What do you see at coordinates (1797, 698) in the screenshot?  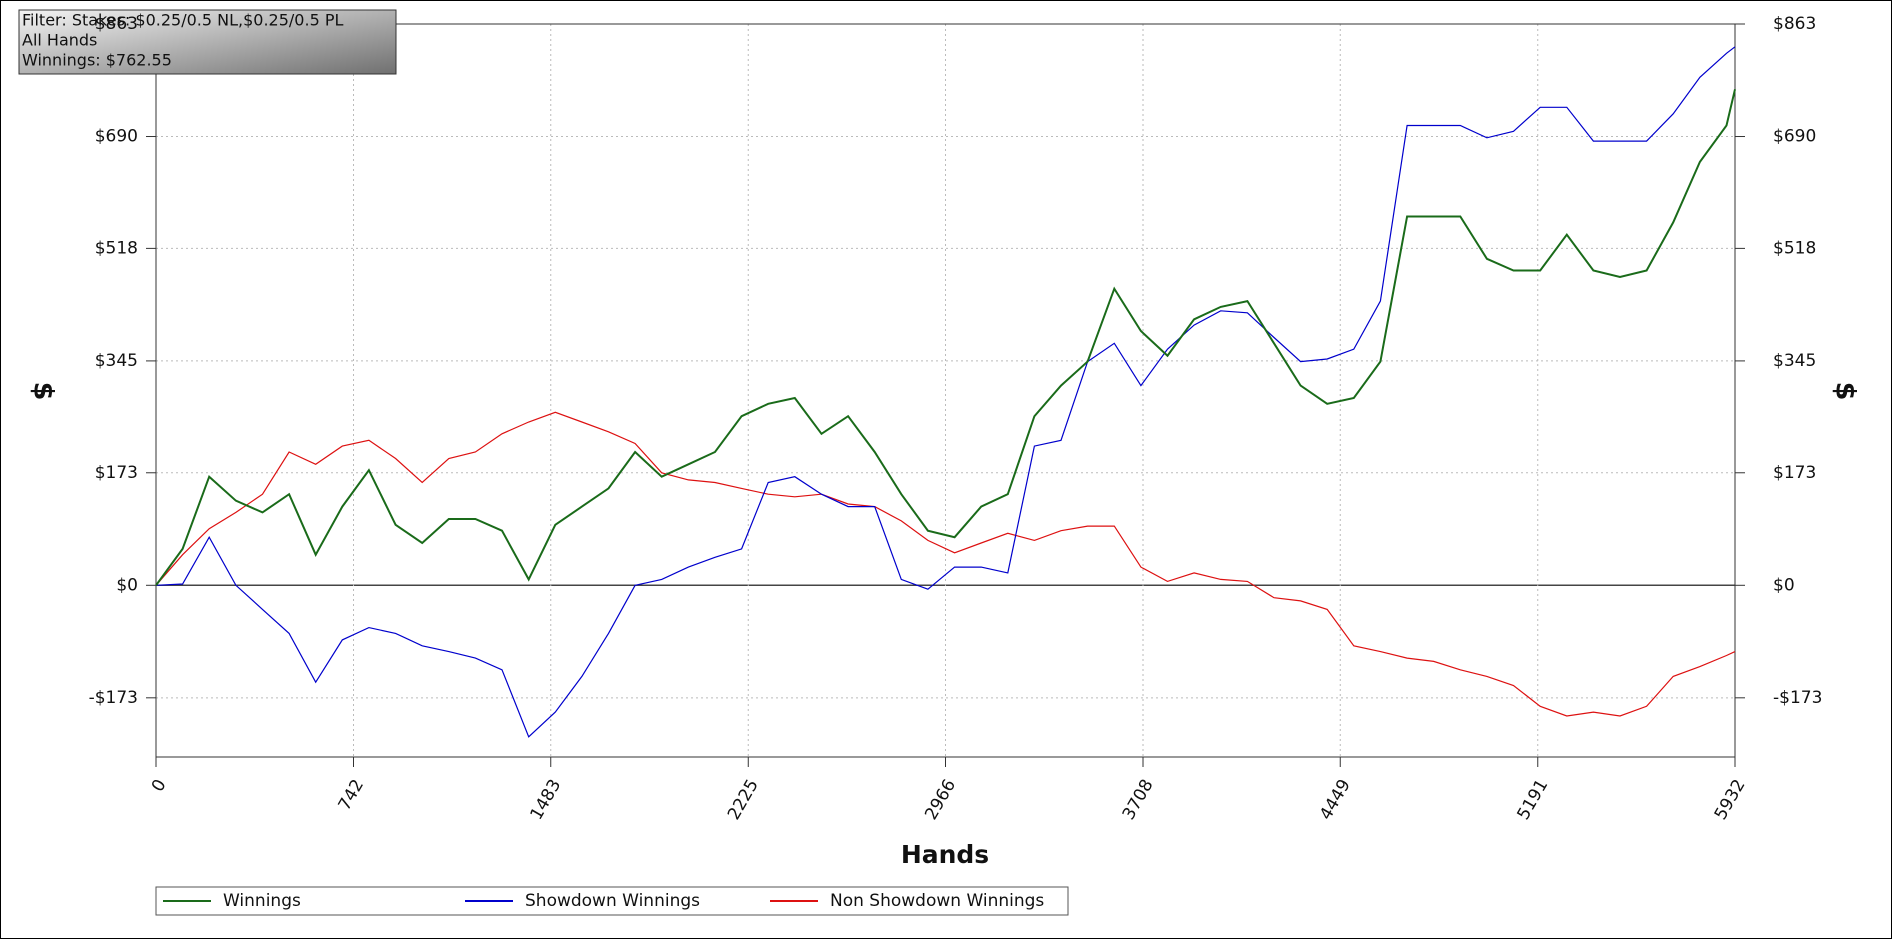 I see `y2-tick-label: -$173` at bounding box center [1797, 698].